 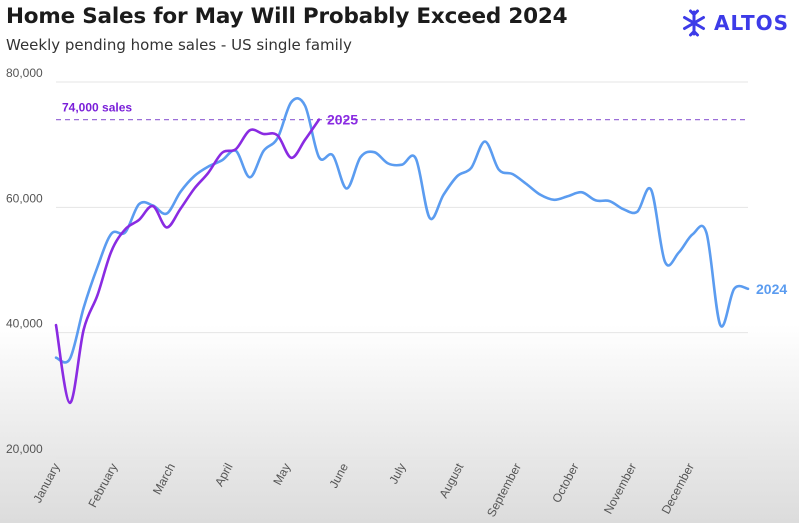 I want to click on reference-line-label: 74,000 sales, so click(x=97, y=108).